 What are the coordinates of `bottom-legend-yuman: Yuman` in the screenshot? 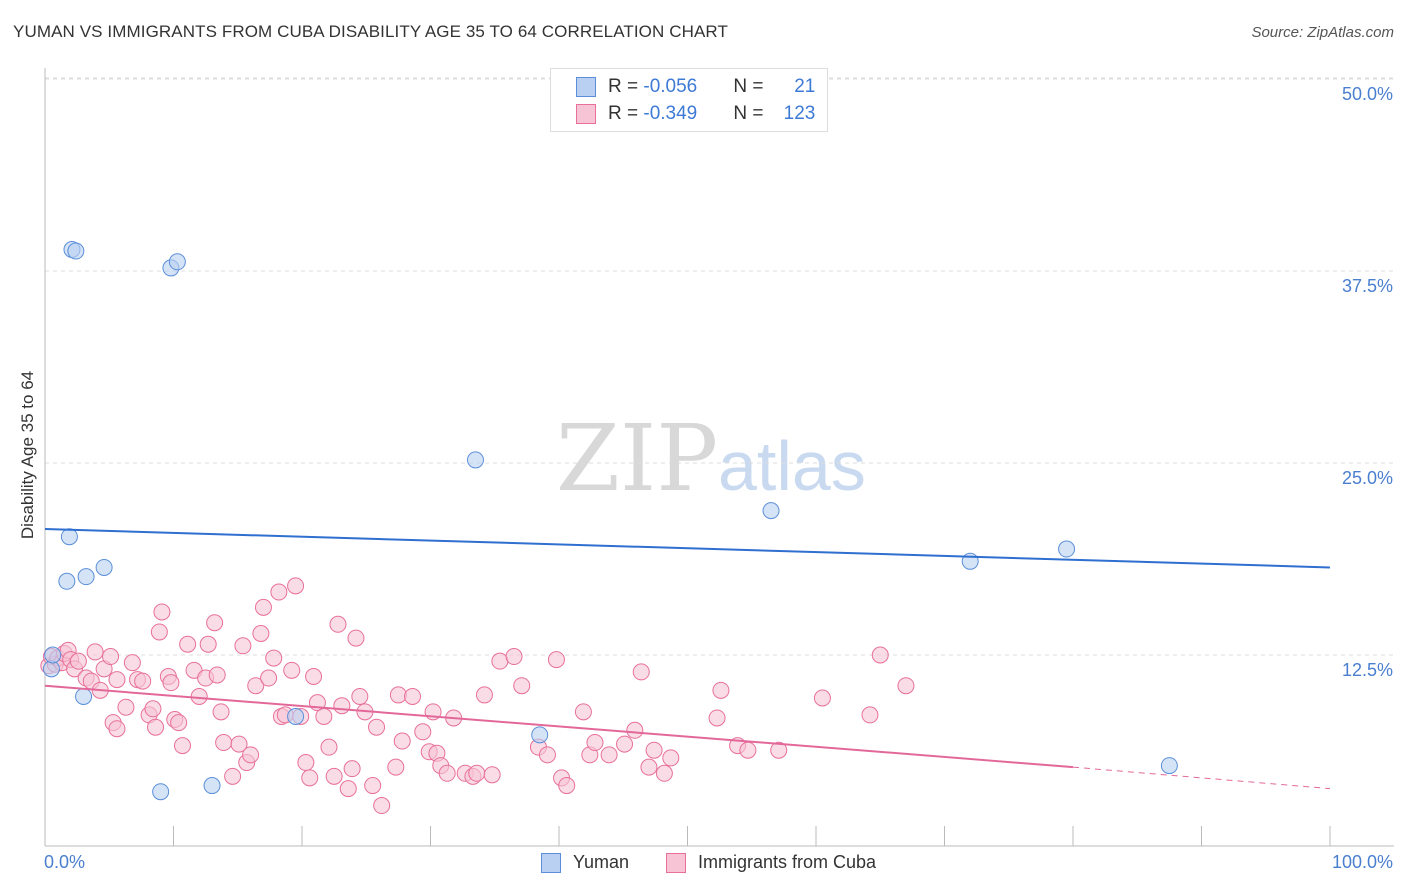 It's located at (585, 862).